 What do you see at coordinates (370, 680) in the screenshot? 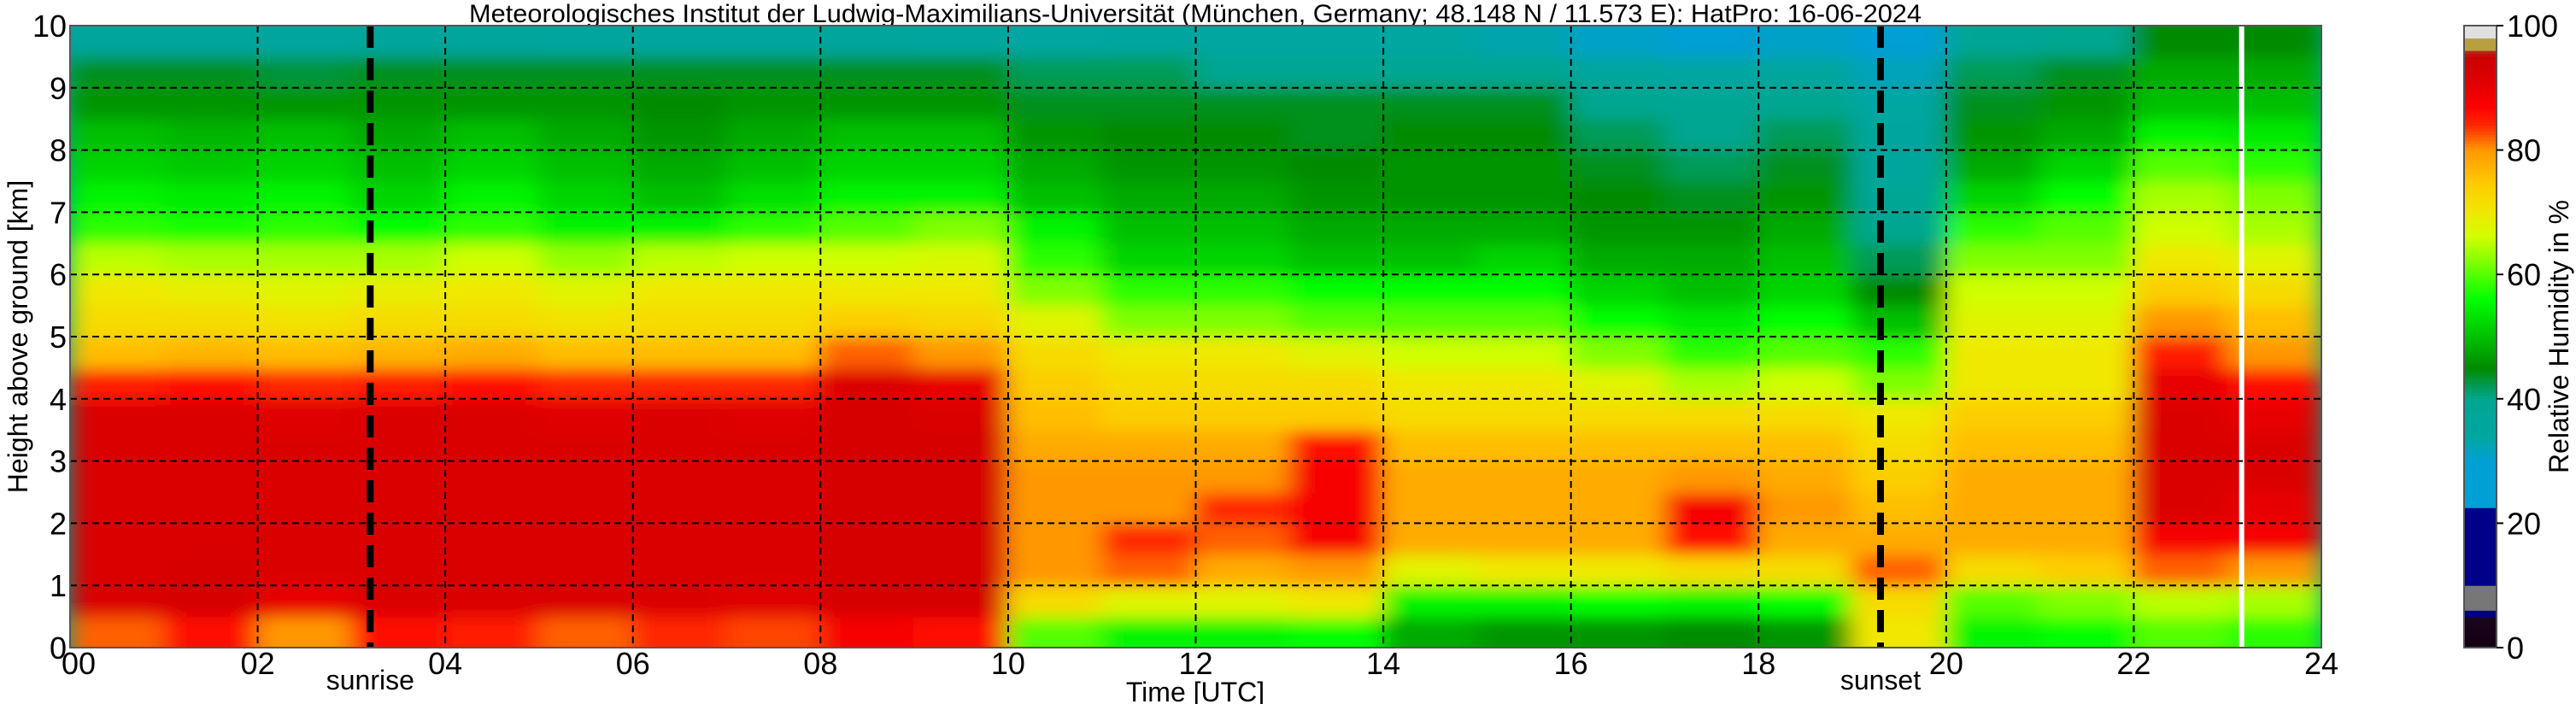
I see `sunrise-label: sunrise` at bounding box center [370, 680].